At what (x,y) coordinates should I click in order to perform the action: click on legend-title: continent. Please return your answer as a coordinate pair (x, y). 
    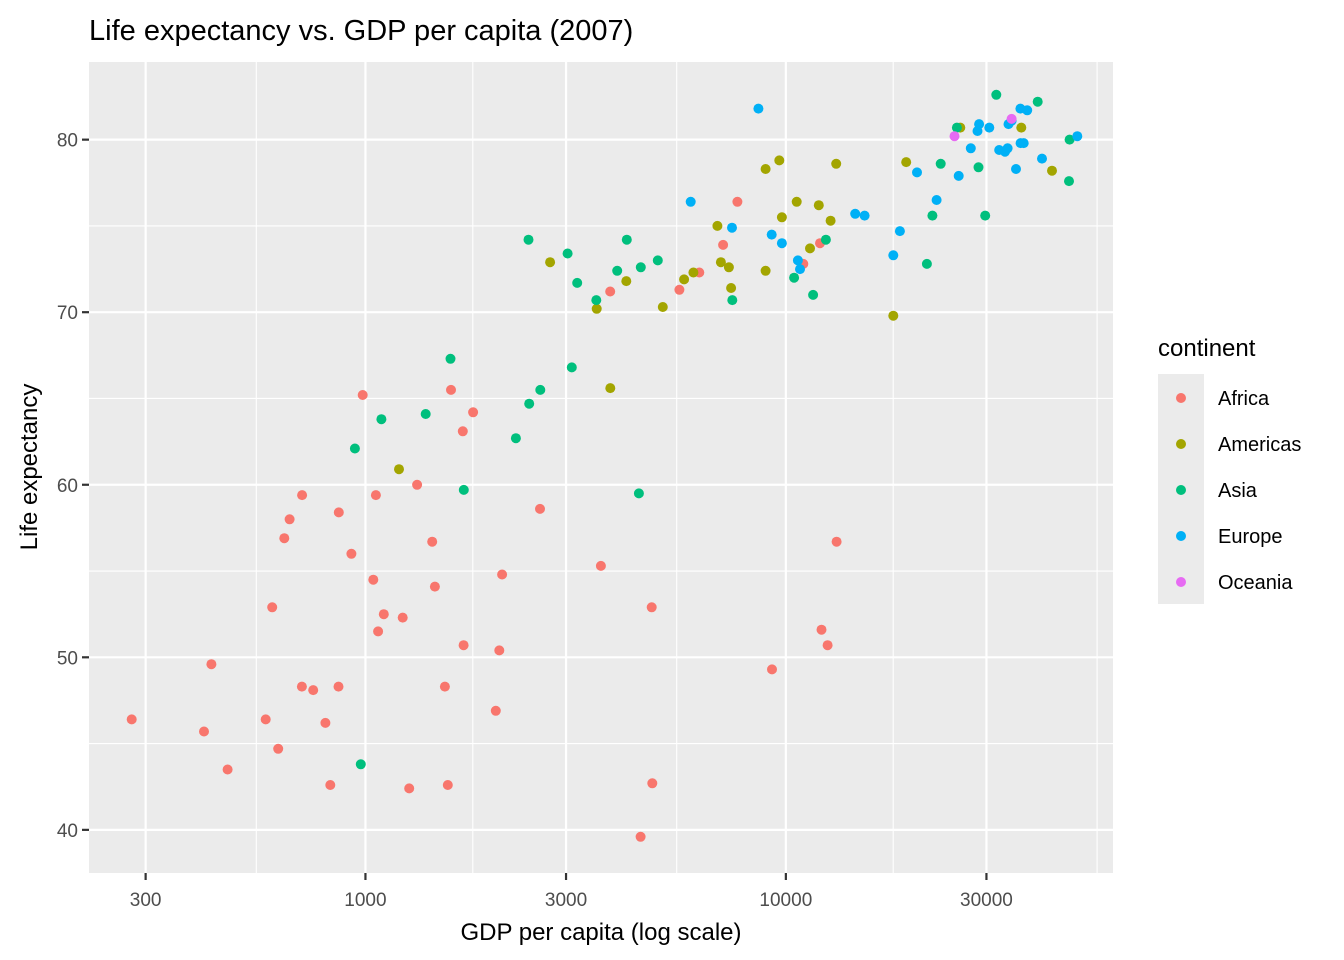
    Looking at the image, I should click on (1207, 348).